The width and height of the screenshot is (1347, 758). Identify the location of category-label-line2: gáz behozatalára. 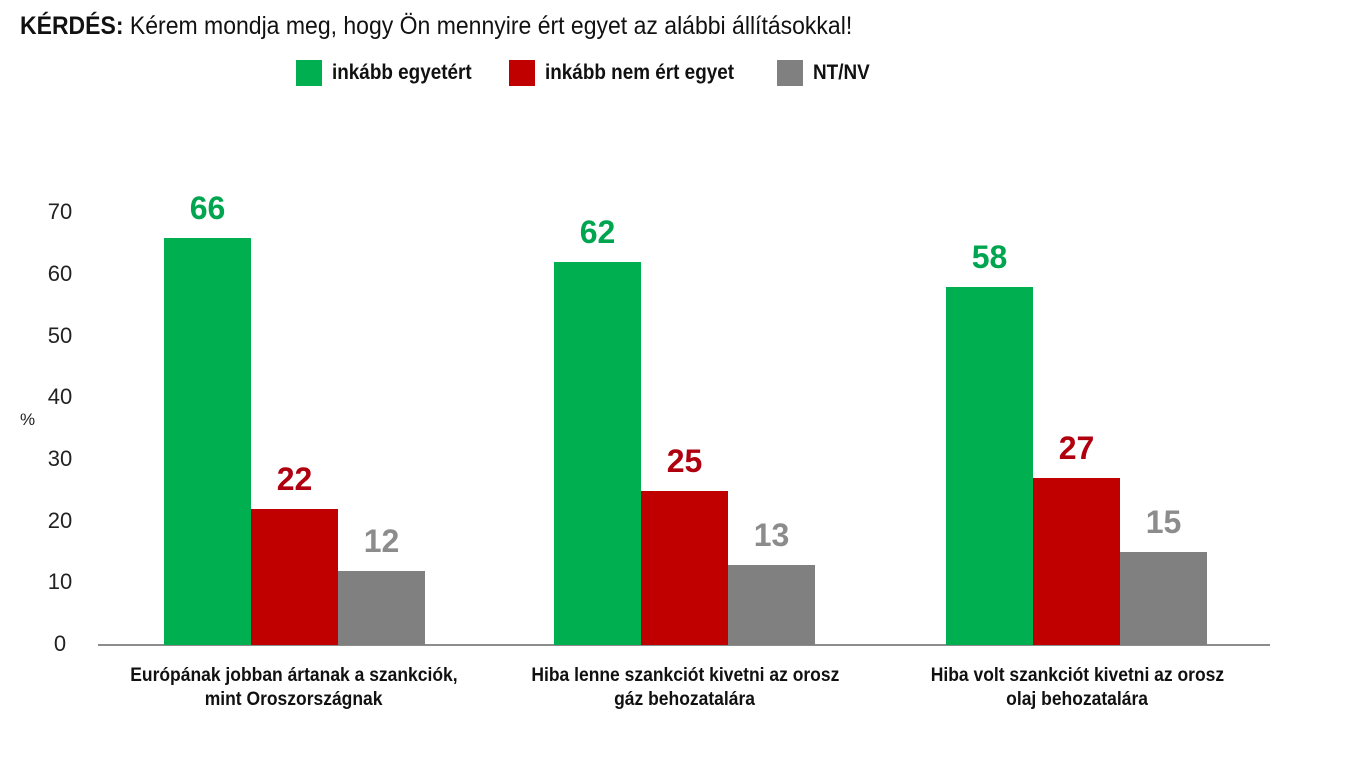
(685, 699).